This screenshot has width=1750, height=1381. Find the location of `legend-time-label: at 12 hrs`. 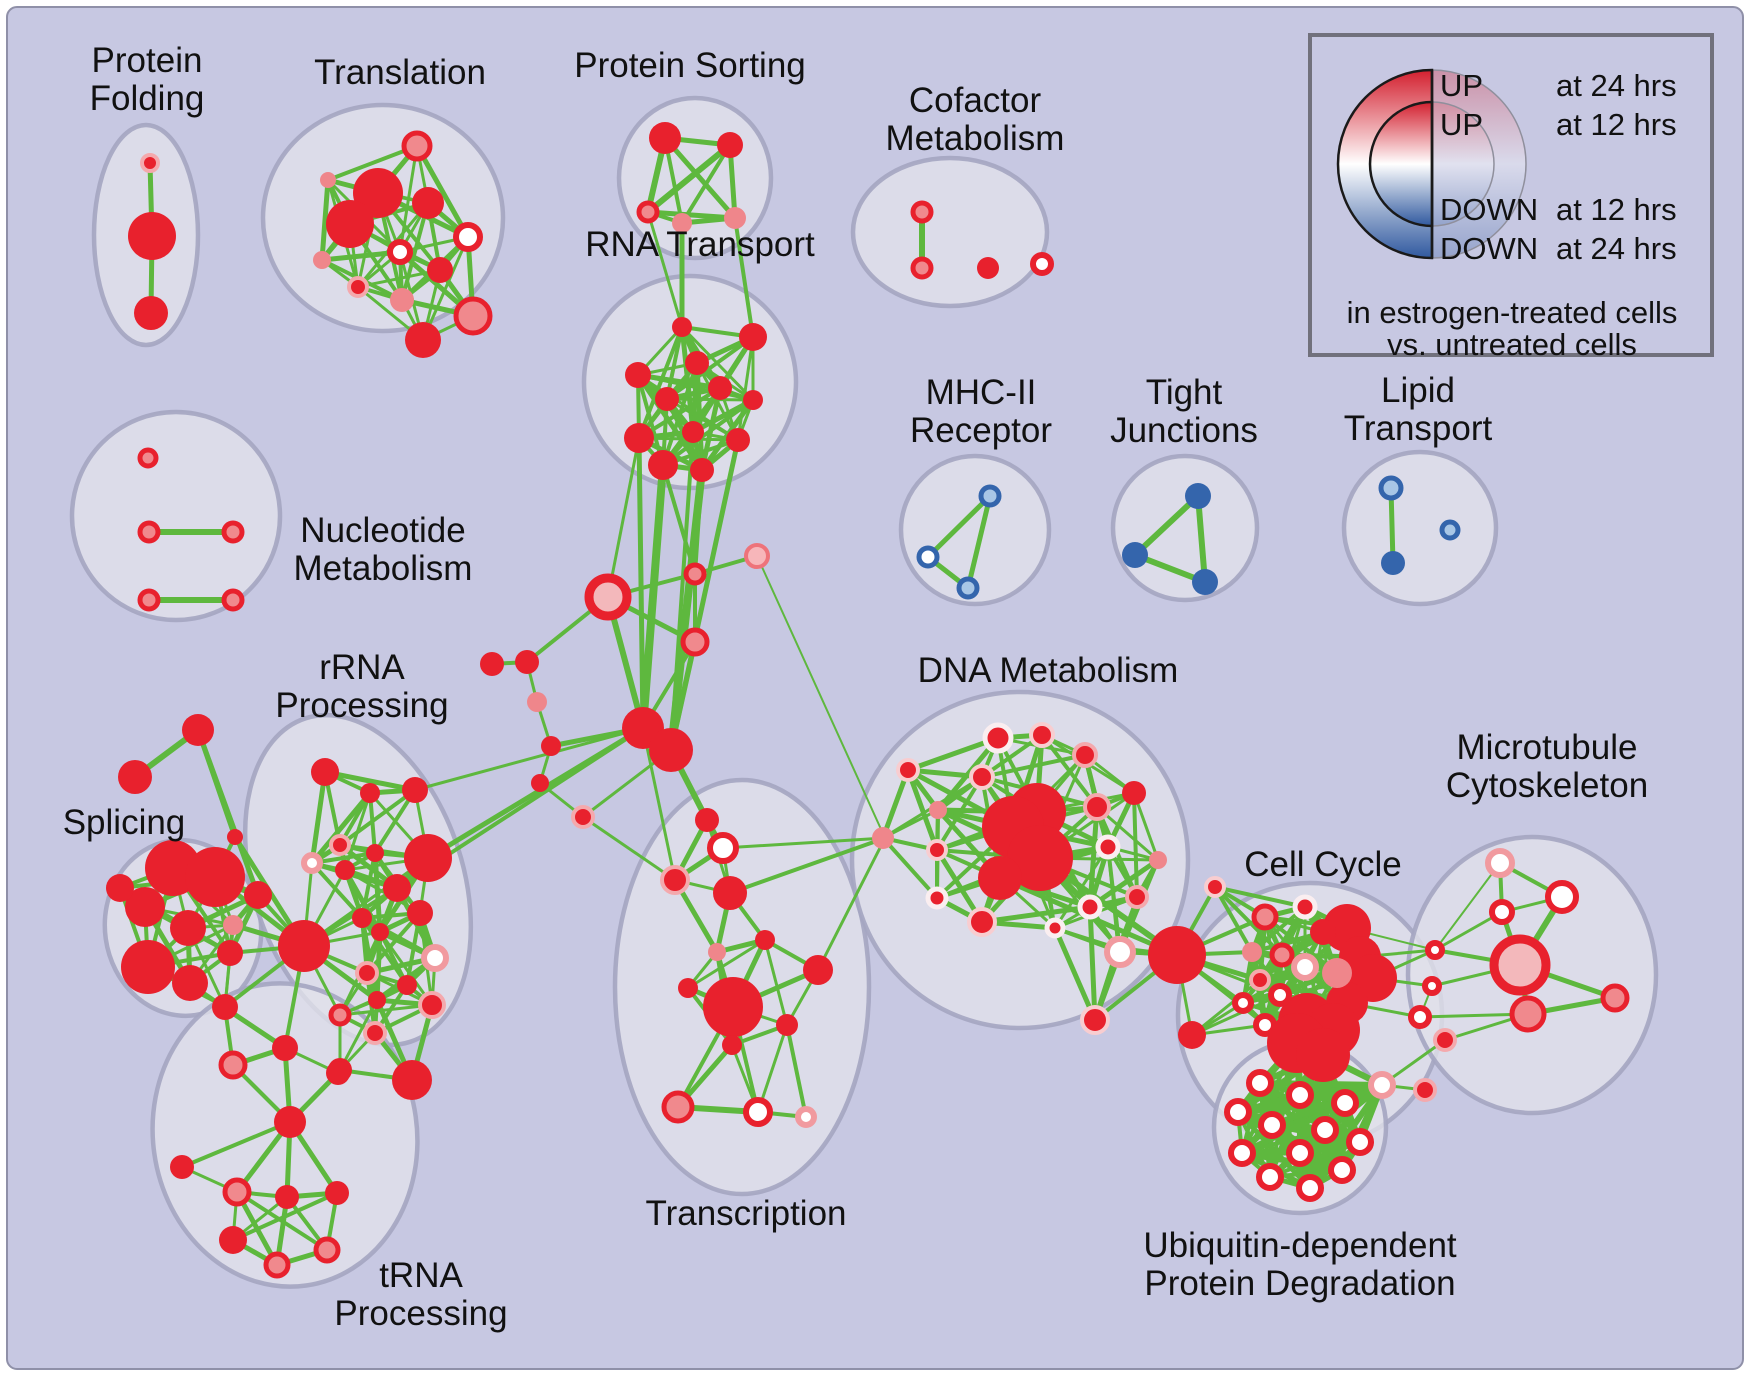

legend-time-label: at 12 hrs is located at coordinates (1616, 209).